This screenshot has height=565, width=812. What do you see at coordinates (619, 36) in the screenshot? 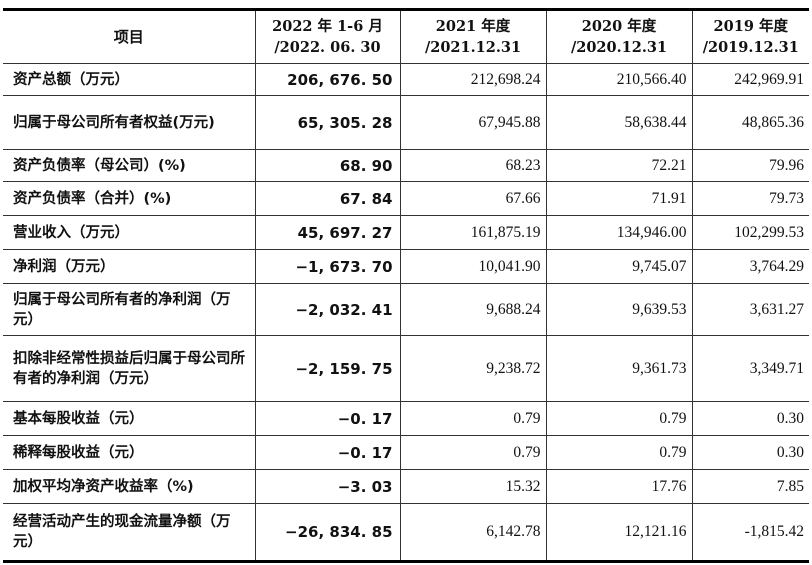
I see `header-period-2020: 2020 年度/2020.12.31` at bounding box center [619, 36].